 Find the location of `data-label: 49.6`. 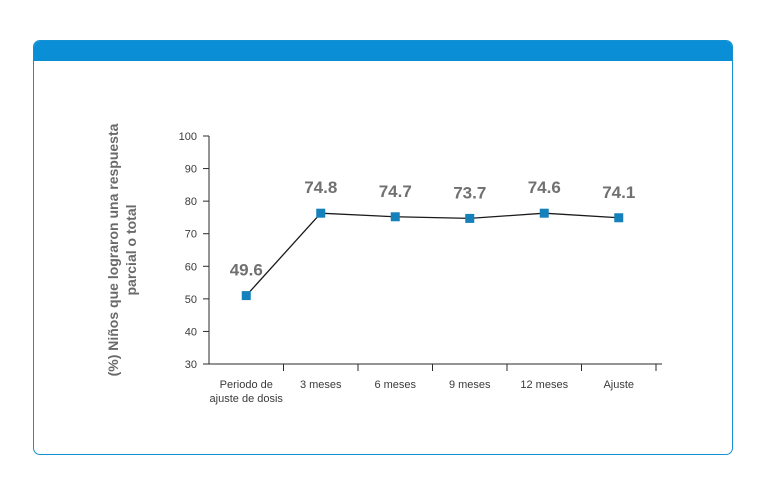

data-label: 49.6 is located at coordinates (246, 270).